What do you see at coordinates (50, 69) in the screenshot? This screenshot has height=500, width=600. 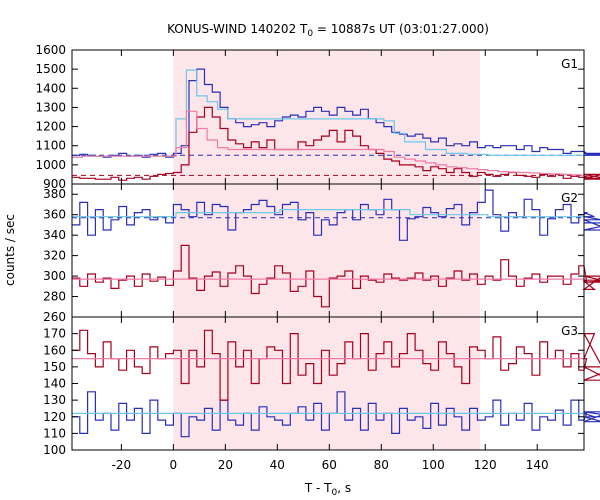 I see `ytick-label: 1500` at bounding box center [50, 69].